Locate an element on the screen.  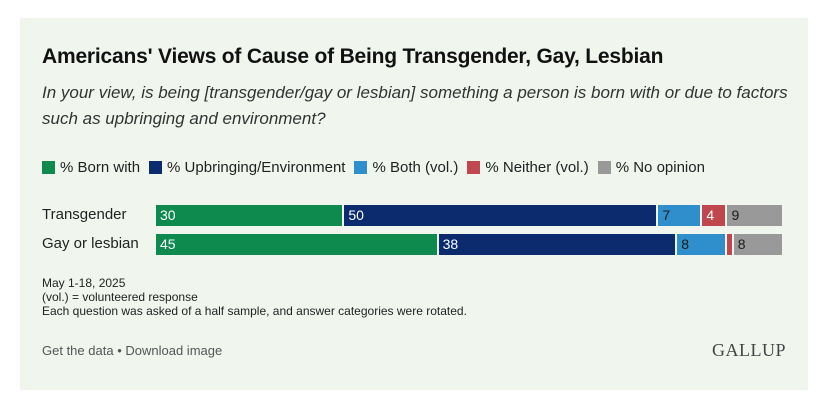
download-image-link: Download image is located at coordinates (174, 350).